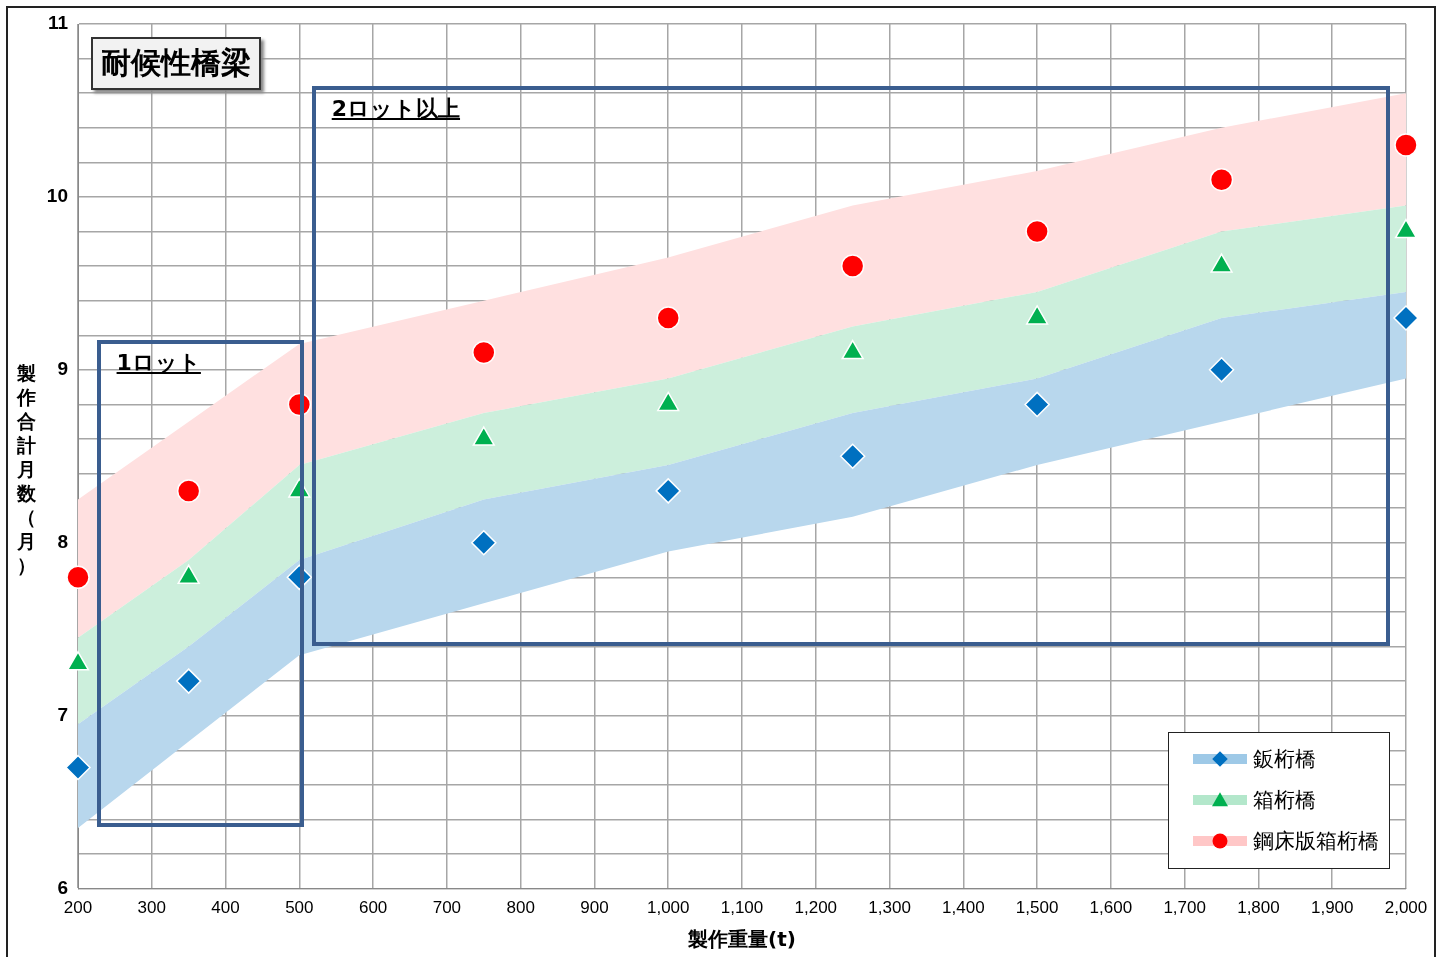  I want to click on y-tick-label: 11, so click(58, 23).